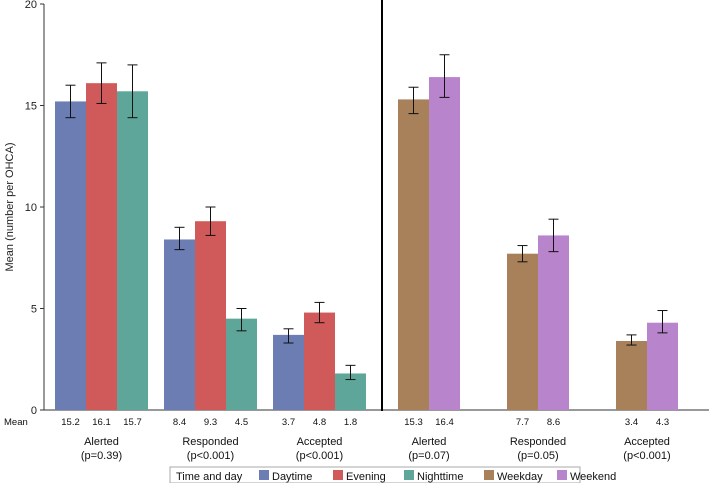 This screenshot has height=483, width=709. What do you see at coordinates (662, 422) in the screenshot?
I see `mean-value-label: 4.3` at bounding box center [662, 422].